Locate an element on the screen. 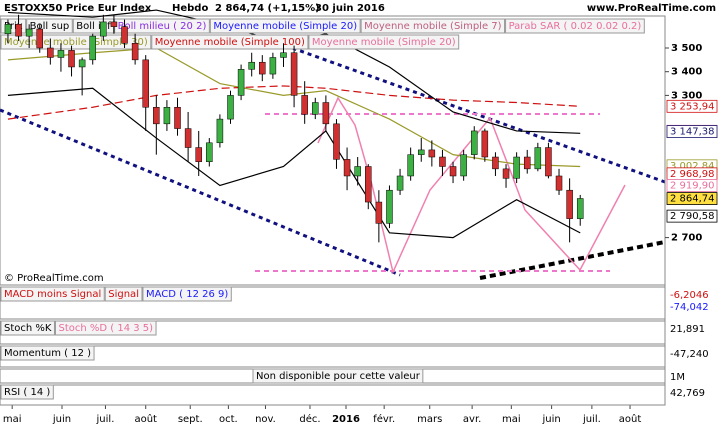 The image size is (720, 430). price-label: 3 002,84 is located at coordinates (692, 166).